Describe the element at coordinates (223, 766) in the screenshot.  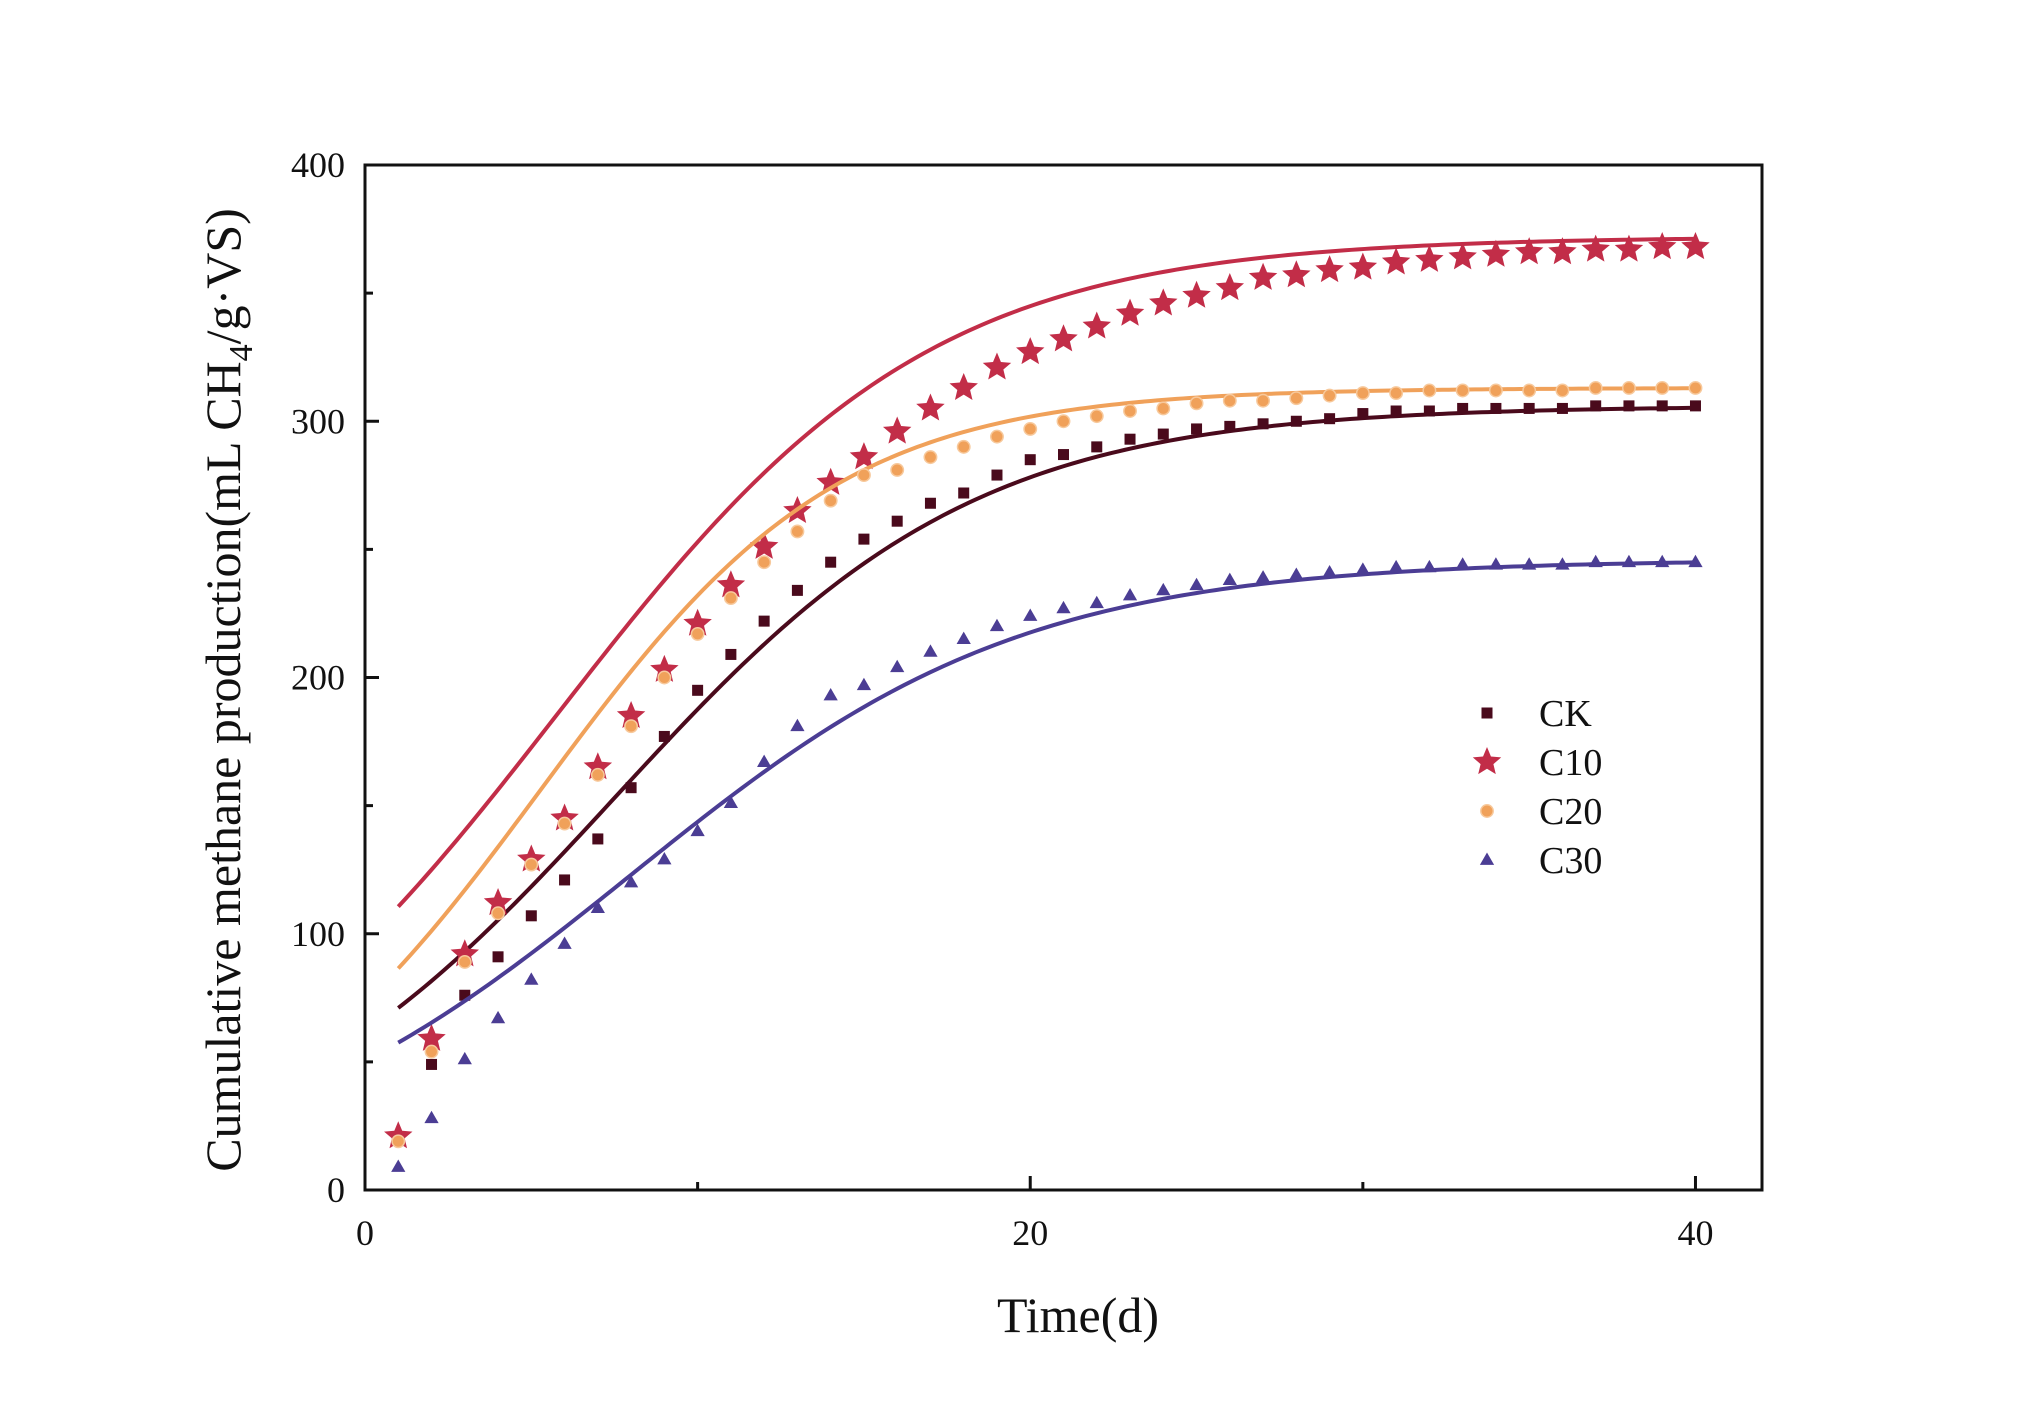
I see `y-axis-title-main: Cumulative methane production(mL CH` at that location.